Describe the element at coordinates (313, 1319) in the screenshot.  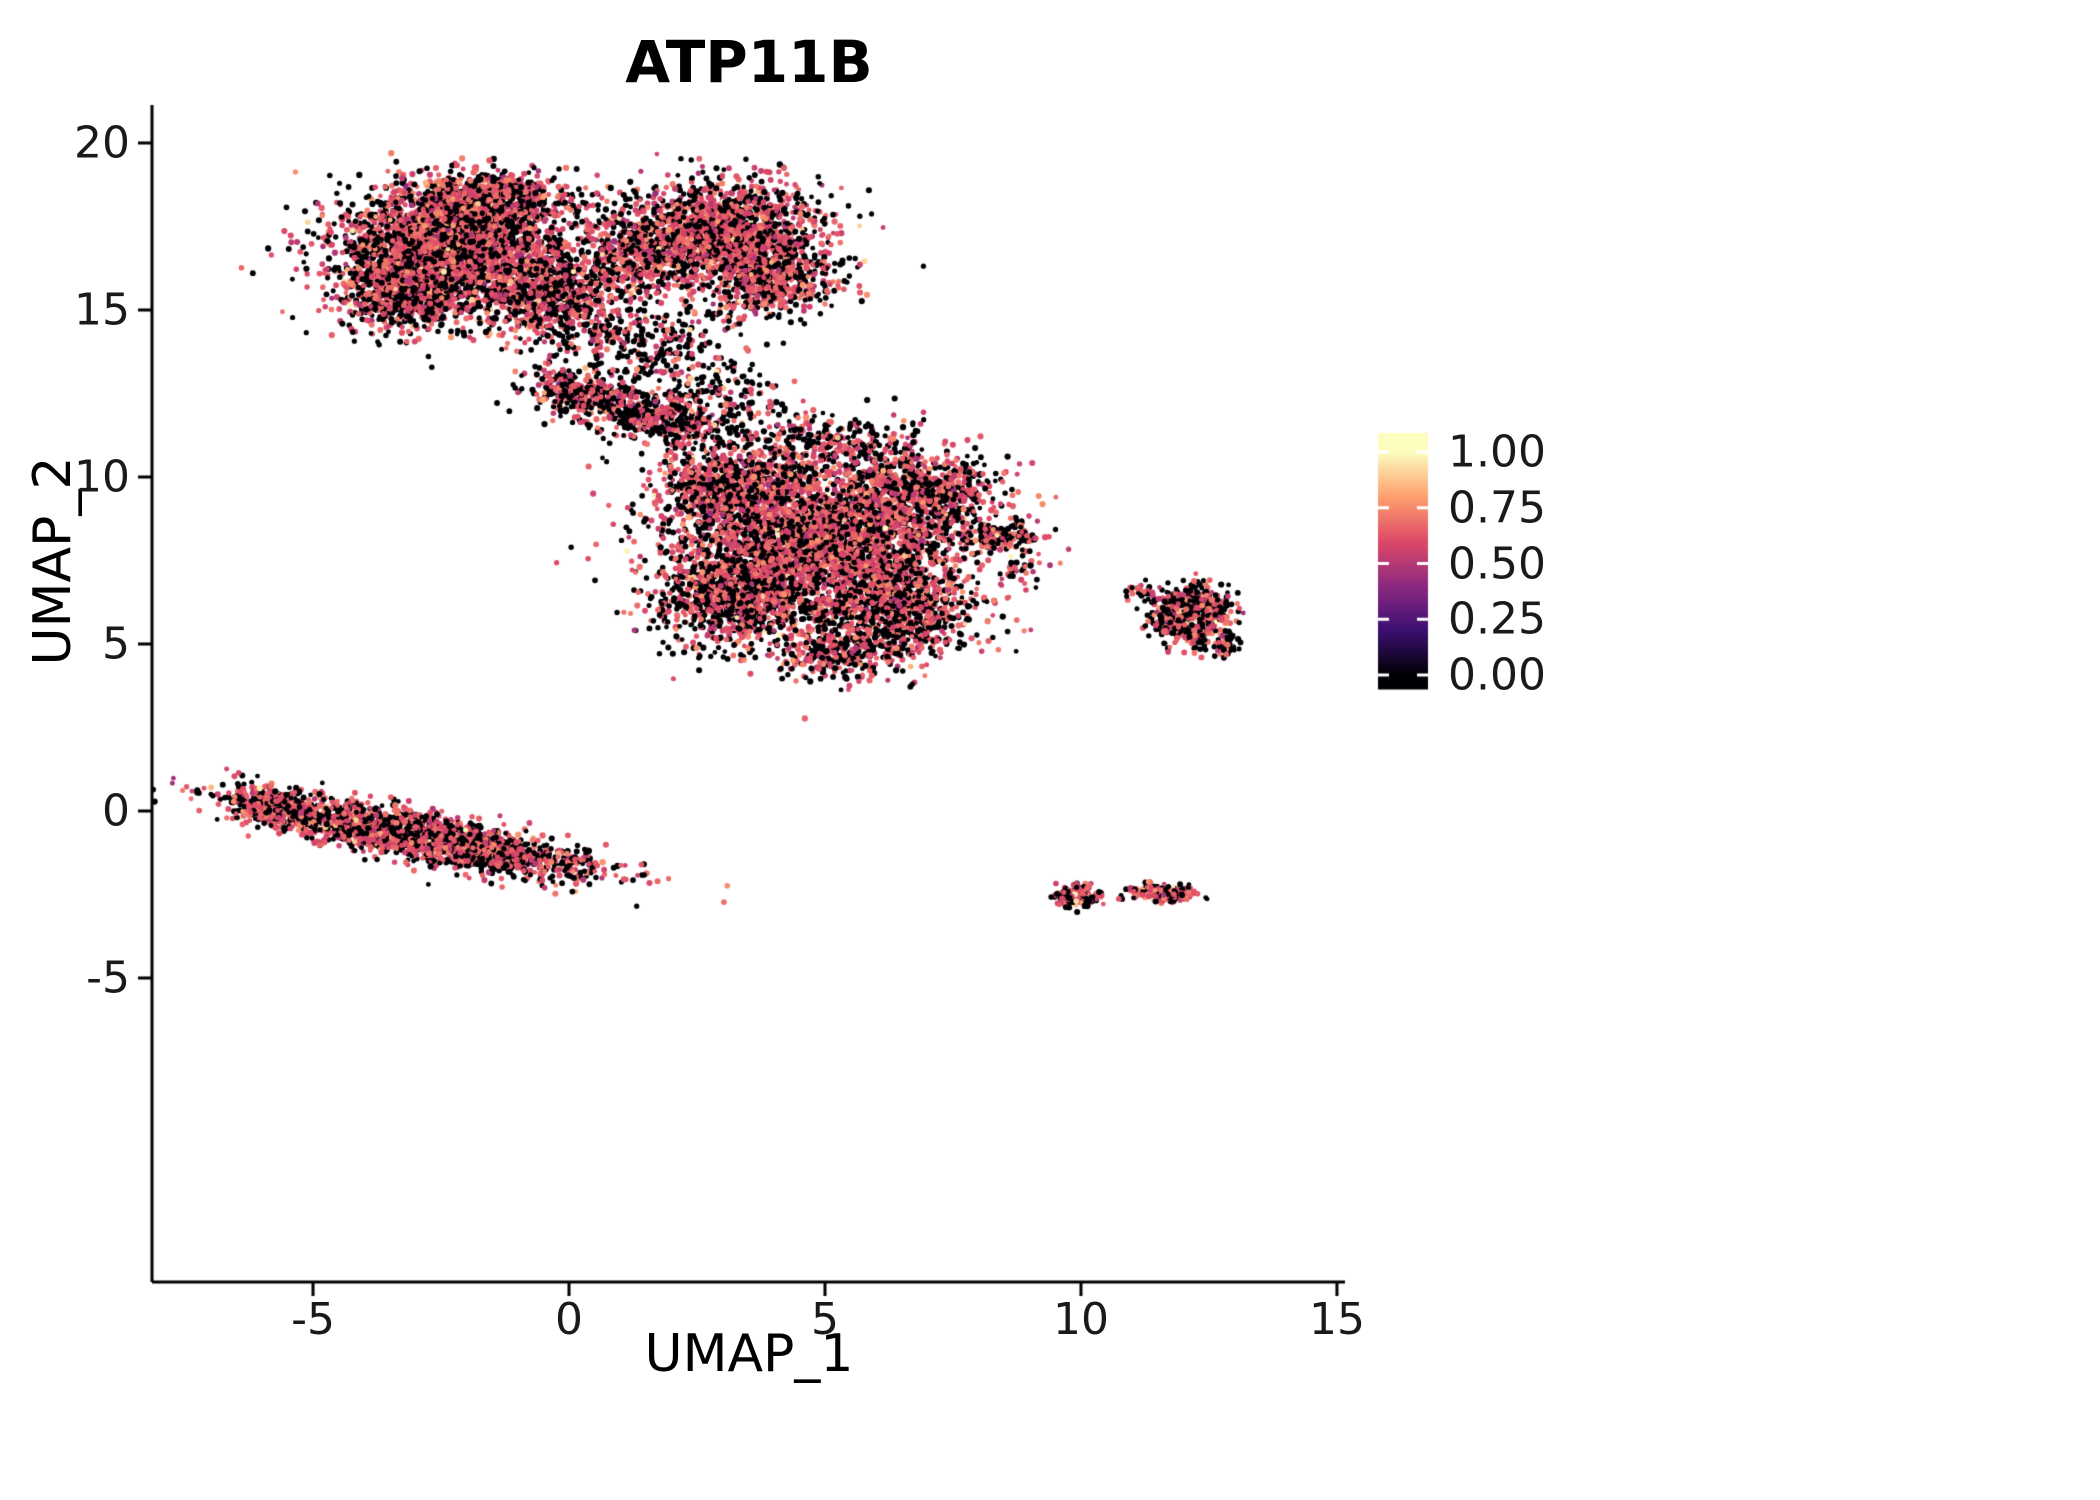
I see `x-tick-label: -5` at that location.